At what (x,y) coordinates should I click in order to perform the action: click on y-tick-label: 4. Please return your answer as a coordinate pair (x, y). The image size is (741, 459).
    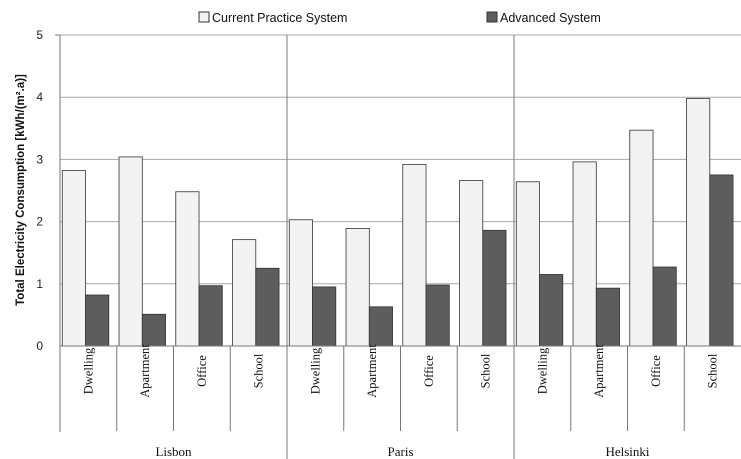
    Looking at the image, I should click on (39, 97).